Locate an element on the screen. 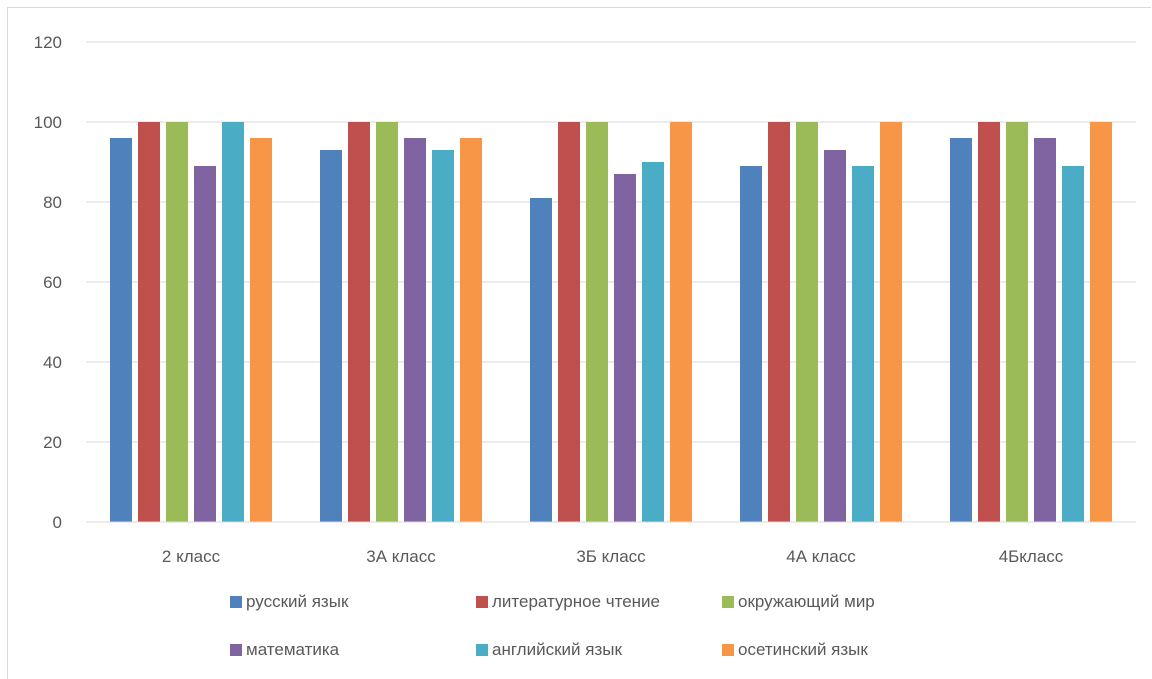  y-tick-label: 120 is located at coordinates (48, 42).